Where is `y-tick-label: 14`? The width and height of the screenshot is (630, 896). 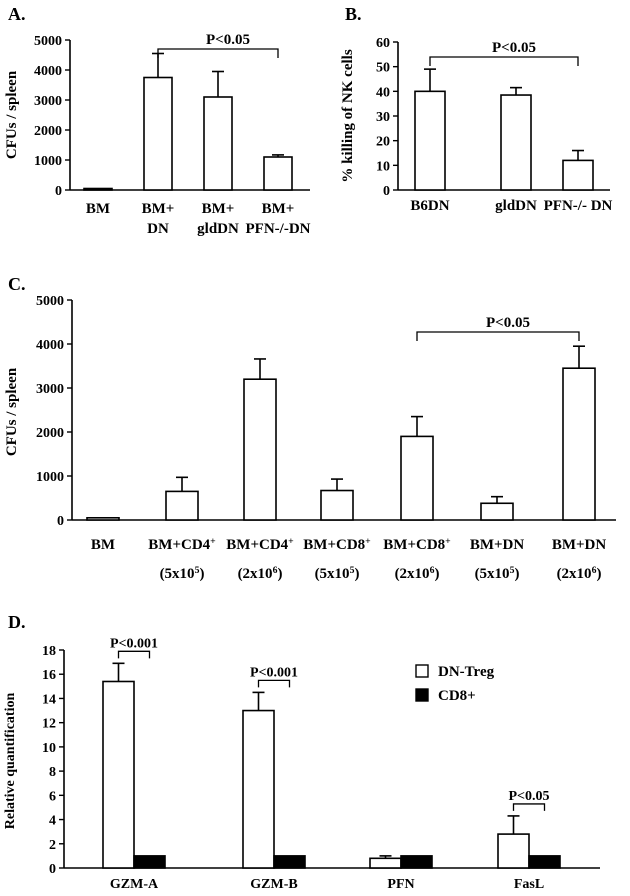
y-tick-label: 14 is located at coordinates (49, 699).